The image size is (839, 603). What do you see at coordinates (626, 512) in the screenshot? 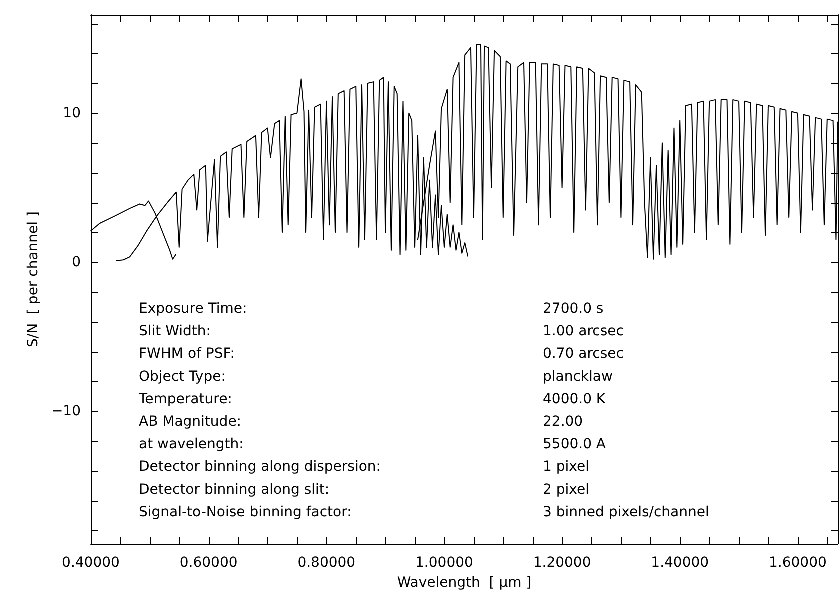
I see `annotation: 3 binned pixels/channel` at bounding box center [626, 512].